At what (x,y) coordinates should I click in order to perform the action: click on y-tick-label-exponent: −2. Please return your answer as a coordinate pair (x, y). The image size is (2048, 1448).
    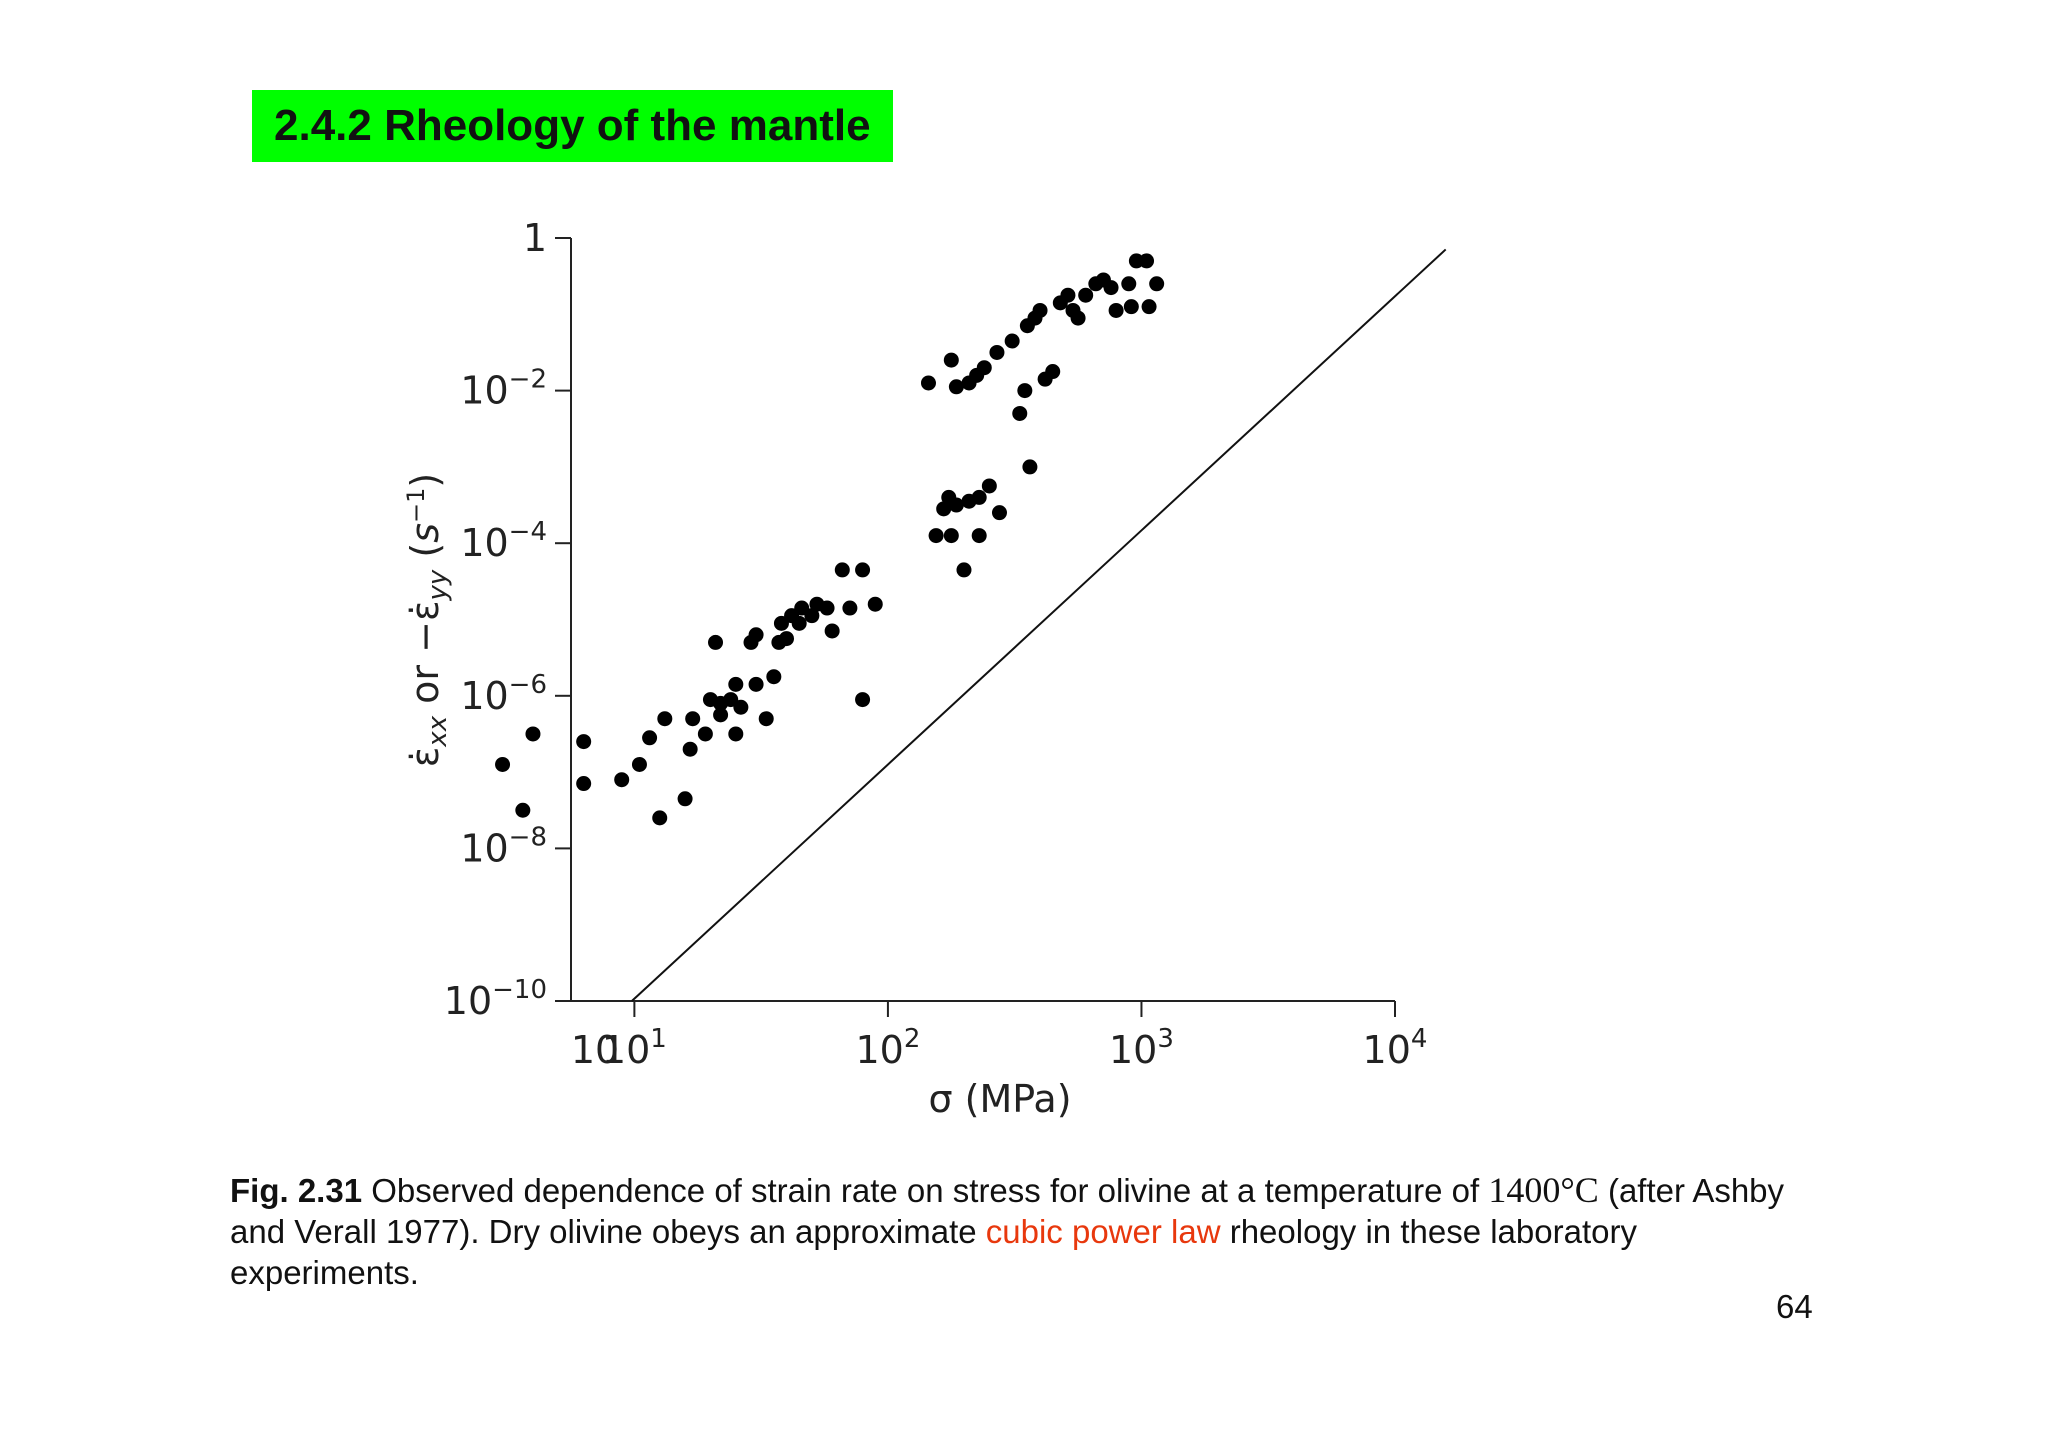
    Looking at the image, I should click on (528, 380).